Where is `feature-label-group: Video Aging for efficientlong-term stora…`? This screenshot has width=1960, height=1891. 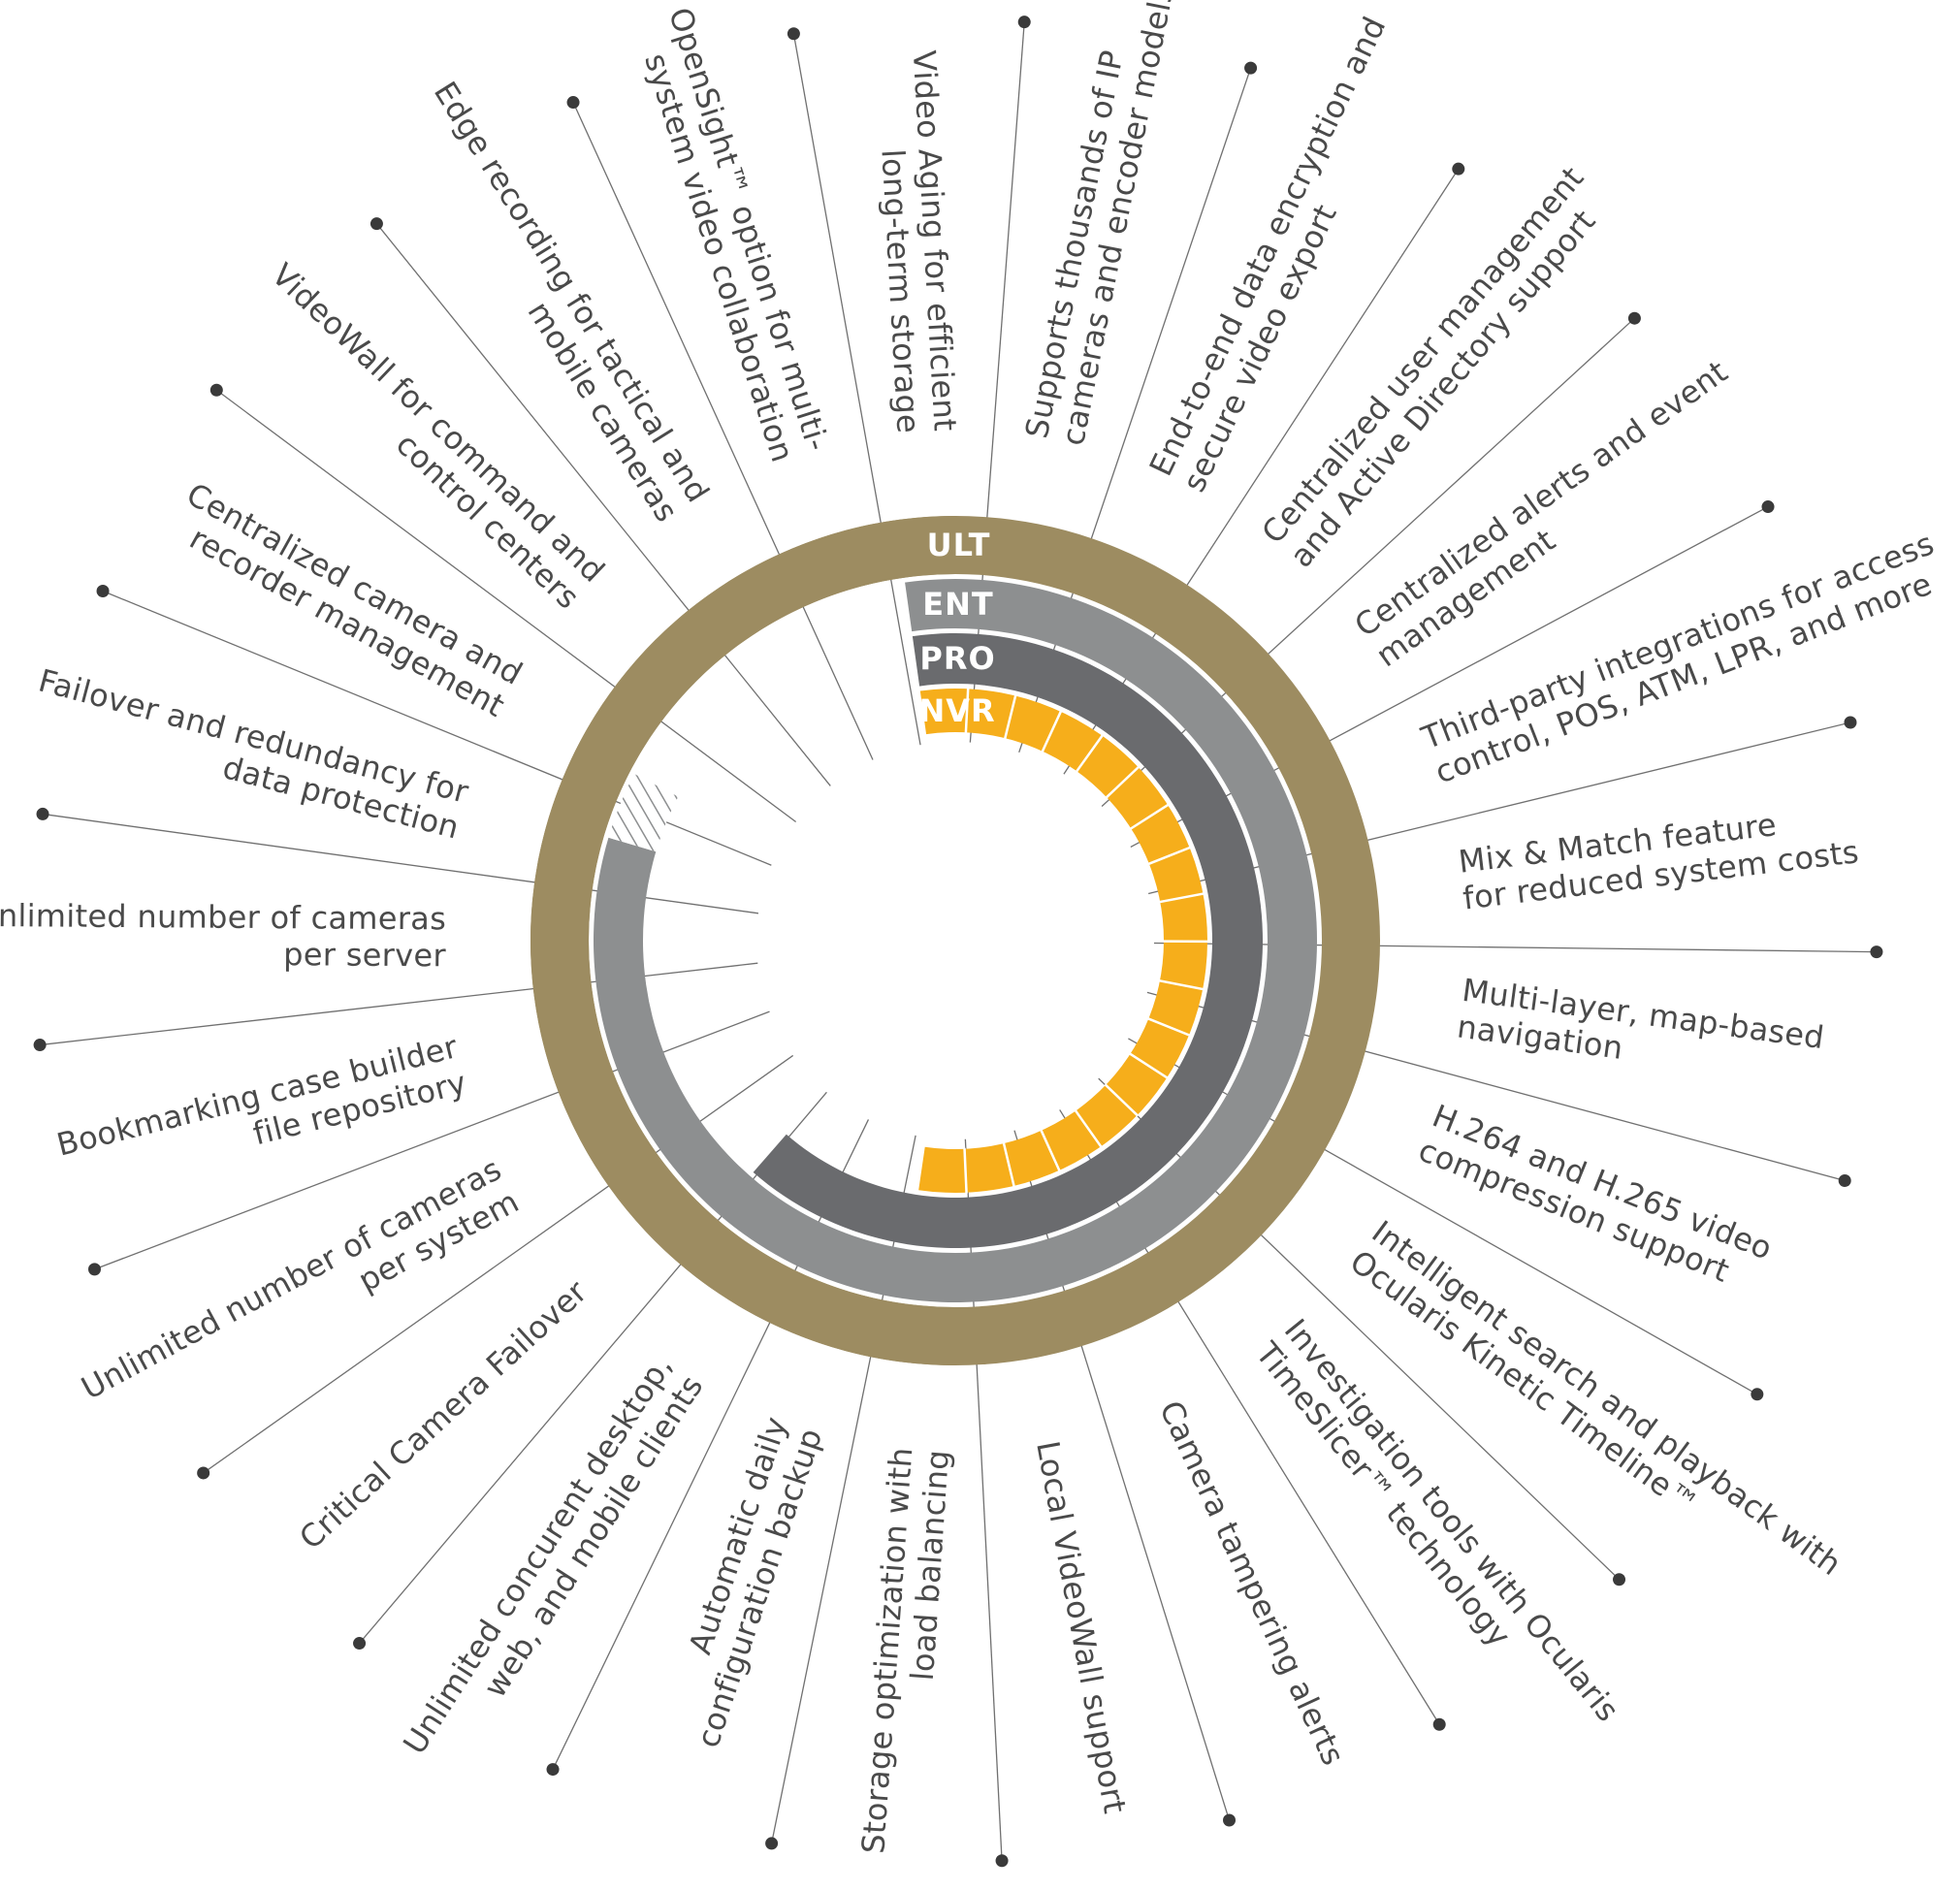 feature-label-group: Video Aging for efficientlong-term stora… is located at coordinates (916, 242).